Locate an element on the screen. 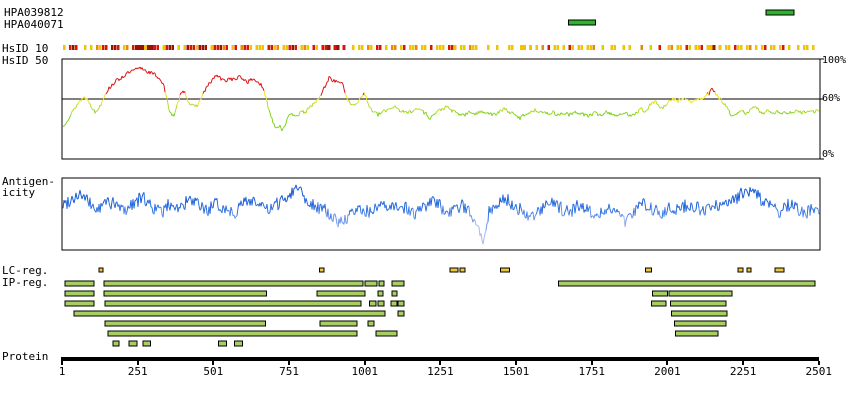 Image resolution: width=850 pixels, height=400 pixels. protein-axis-tick-label: 1751 is located at coordinates (592, 371).